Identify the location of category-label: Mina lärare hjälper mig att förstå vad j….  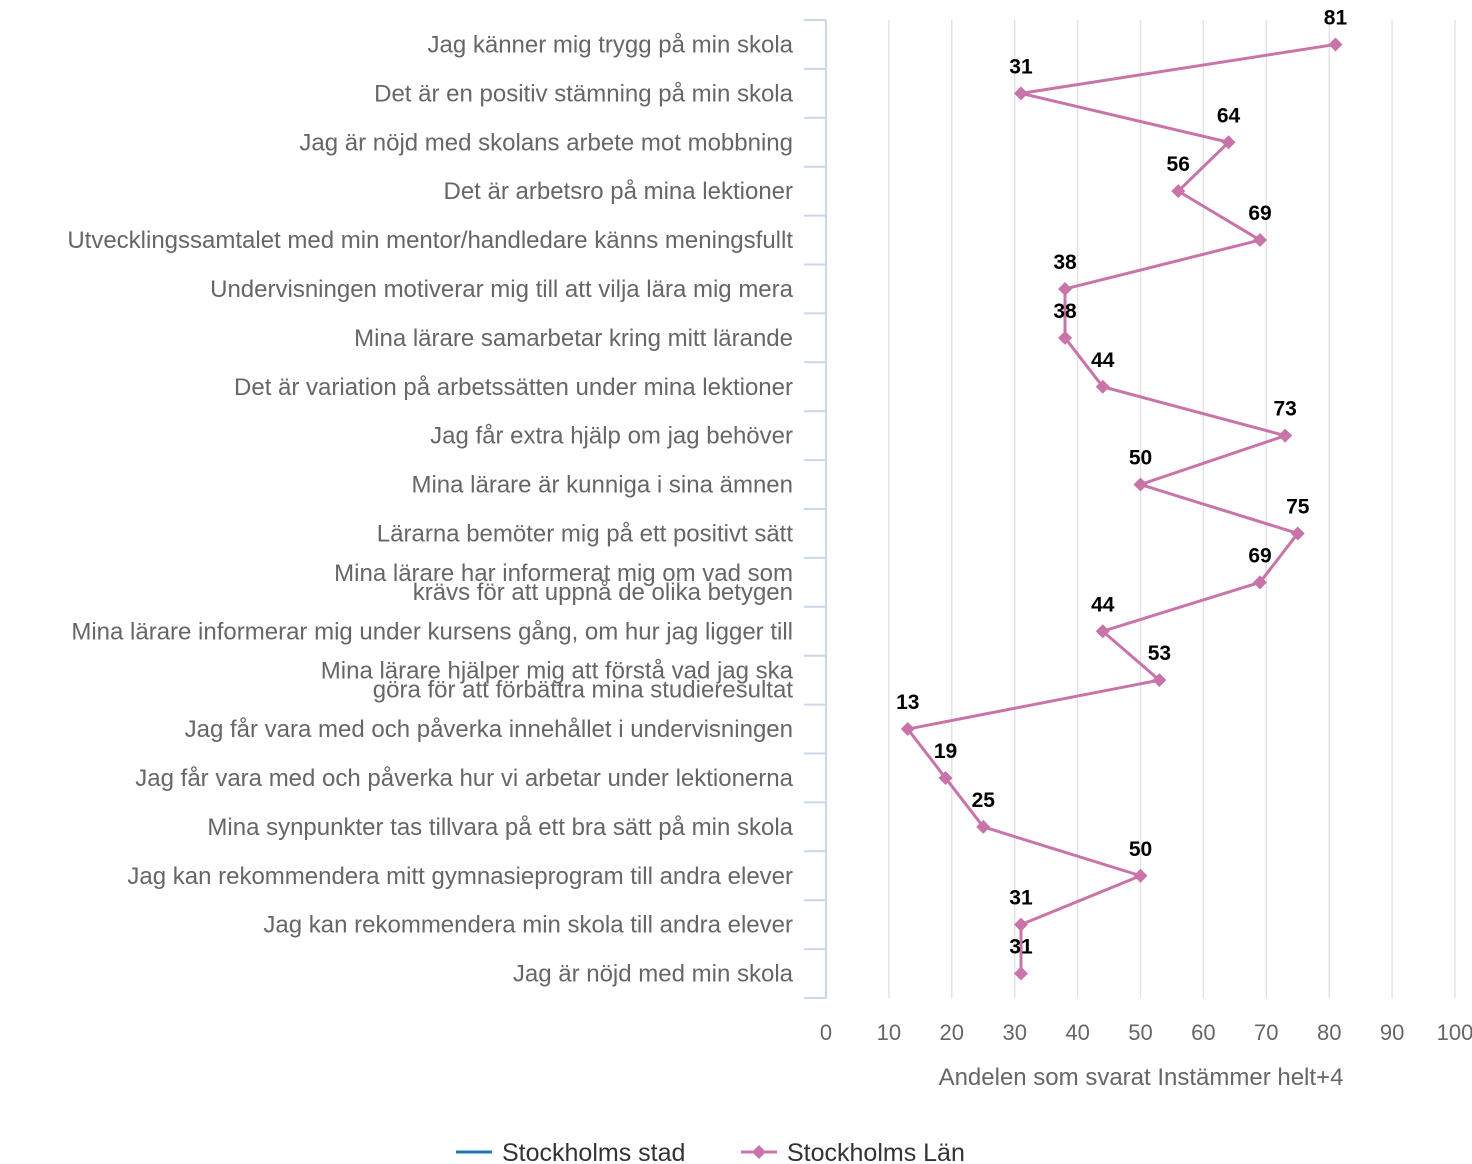
(557, 681).